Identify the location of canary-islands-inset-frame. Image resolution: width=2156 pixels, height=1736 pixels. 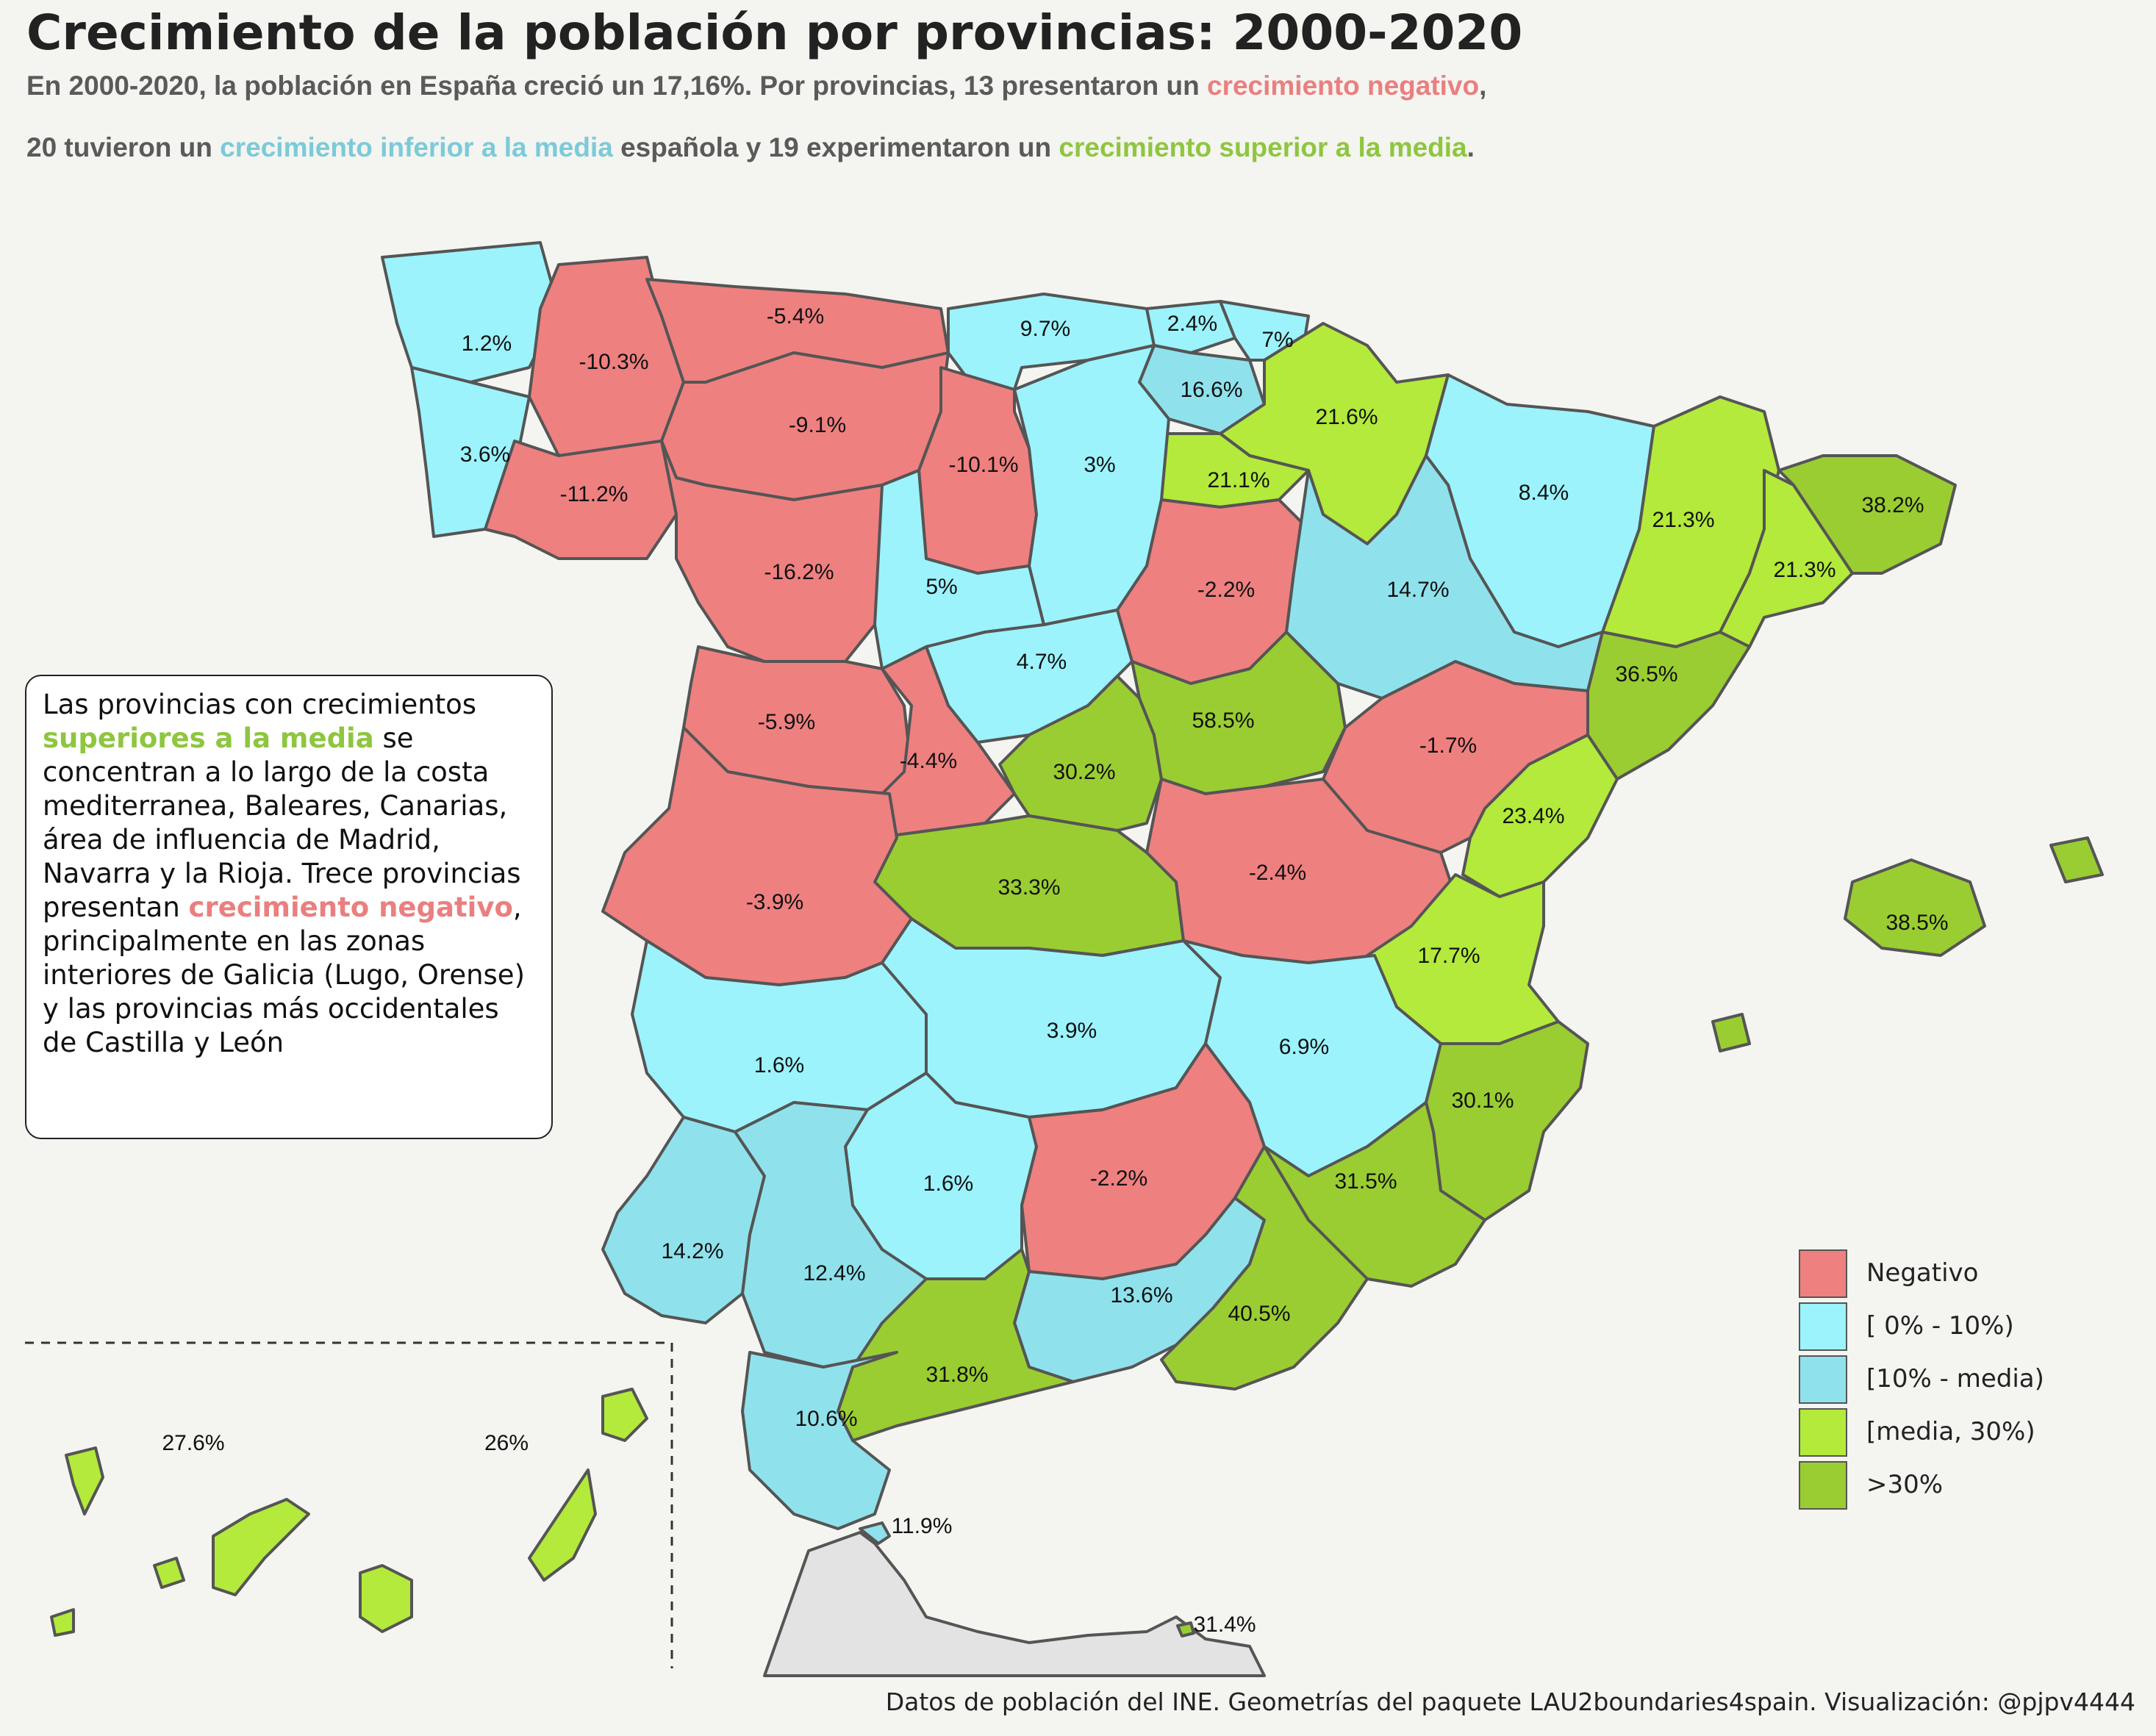
(349, 1504).